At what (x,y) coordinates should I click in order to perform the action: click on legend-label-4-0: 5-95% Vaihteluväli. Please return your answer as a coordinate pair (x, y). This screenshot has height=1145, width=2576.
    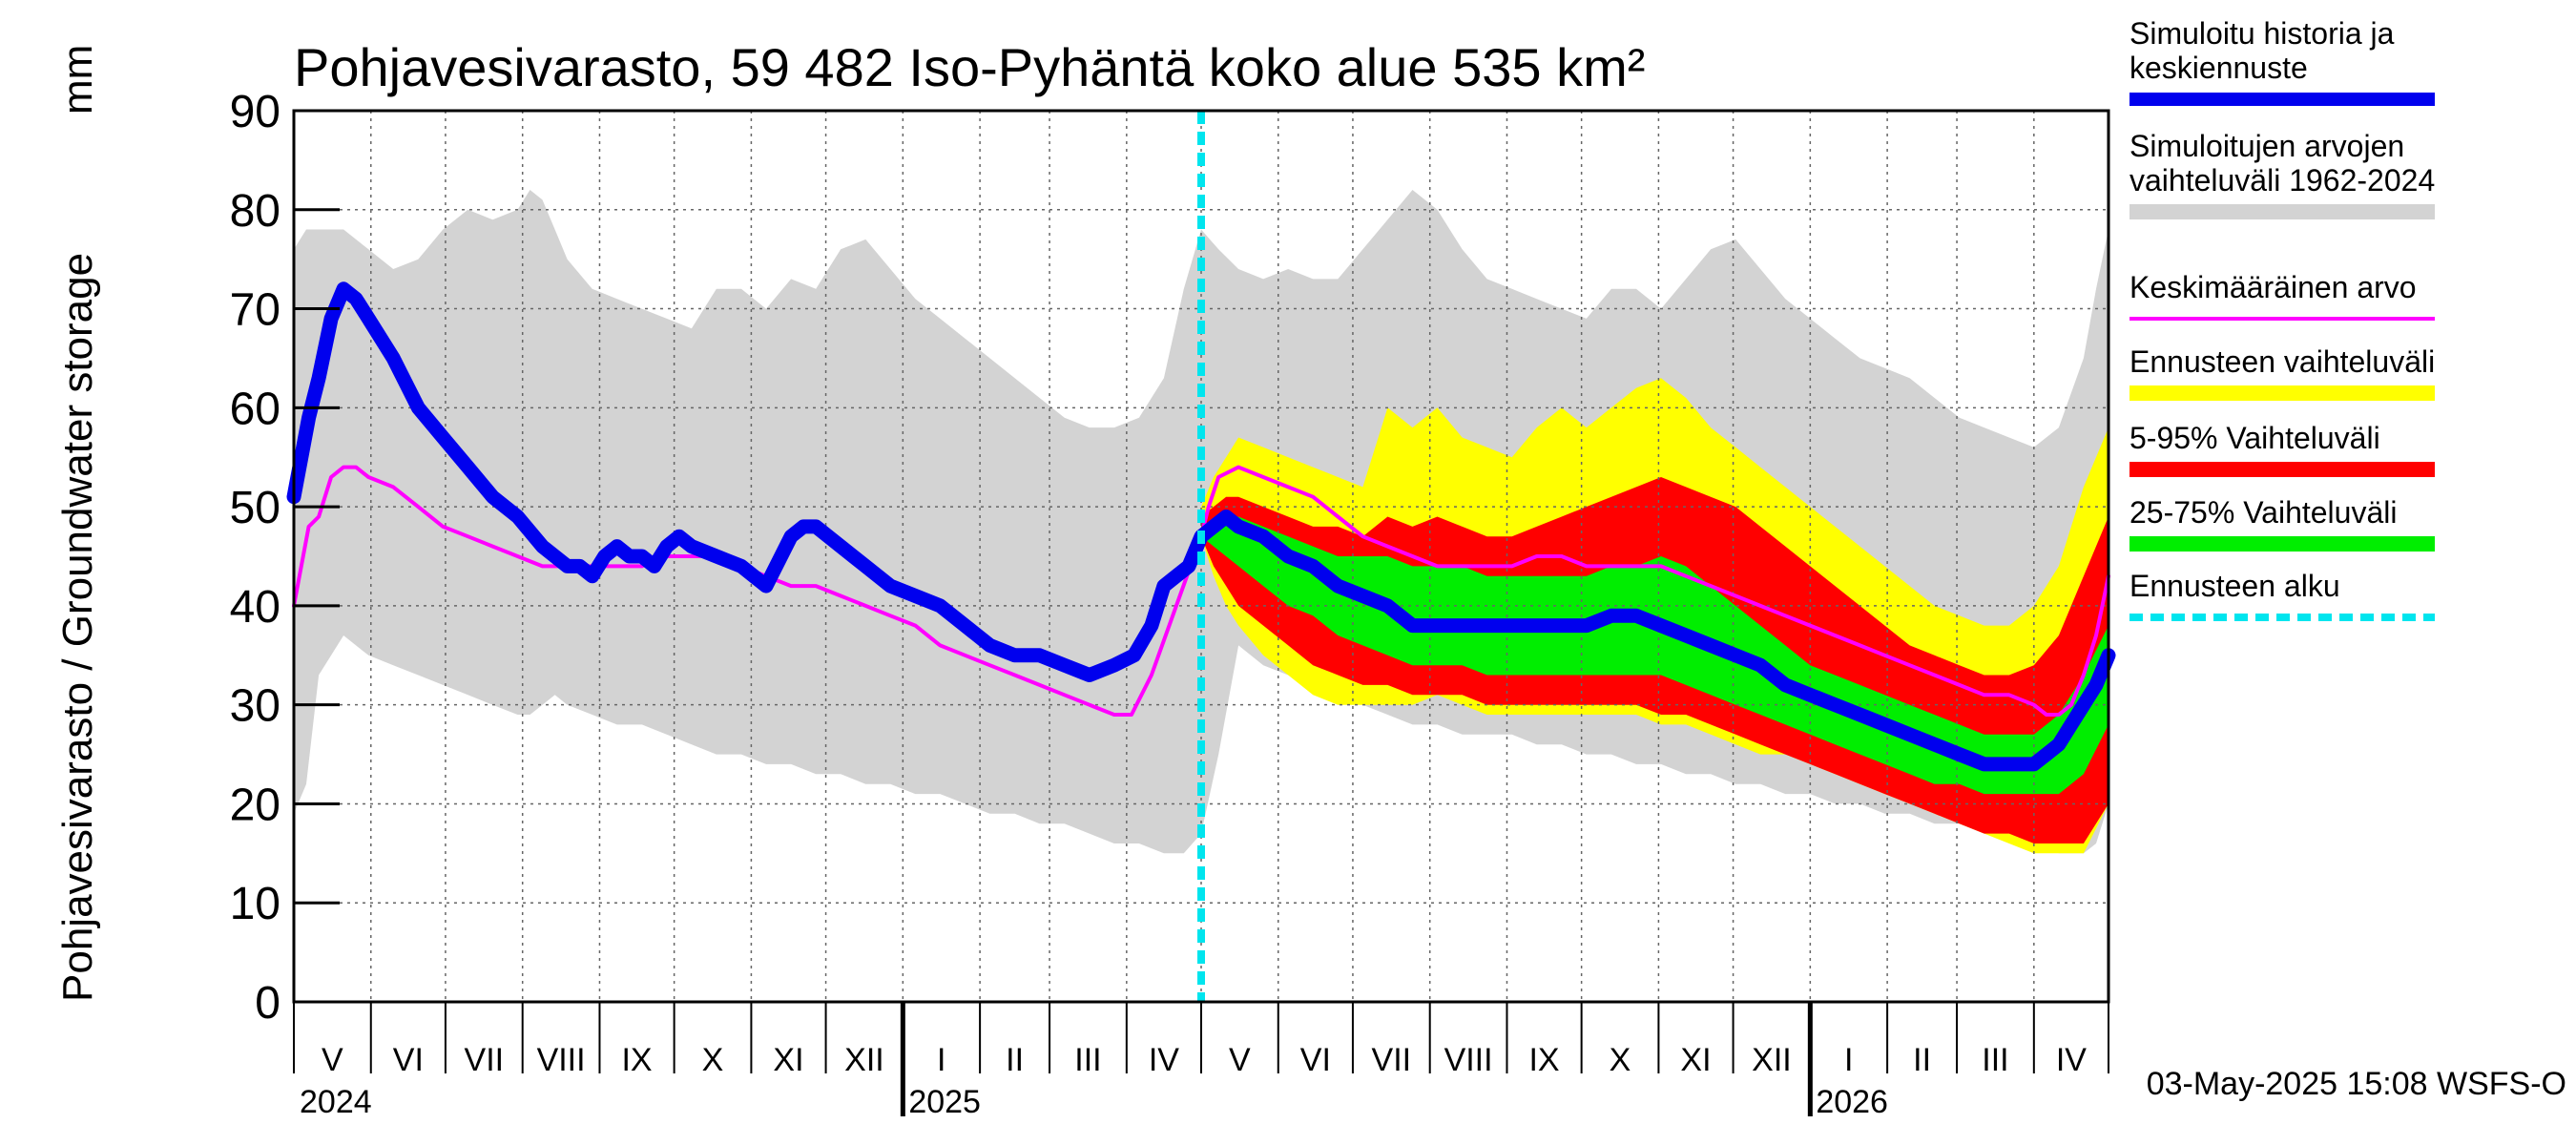
    Looking at the image, I should click on (2254, 438).